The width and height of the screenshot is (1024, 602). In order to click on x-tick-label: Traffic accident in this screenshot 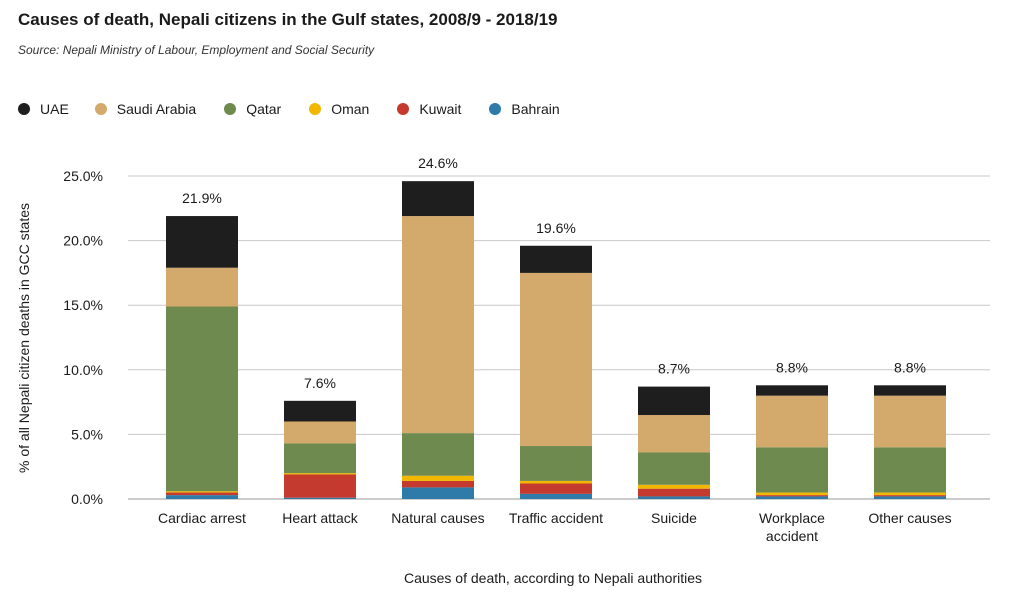, I will do `click(556, 518)`.